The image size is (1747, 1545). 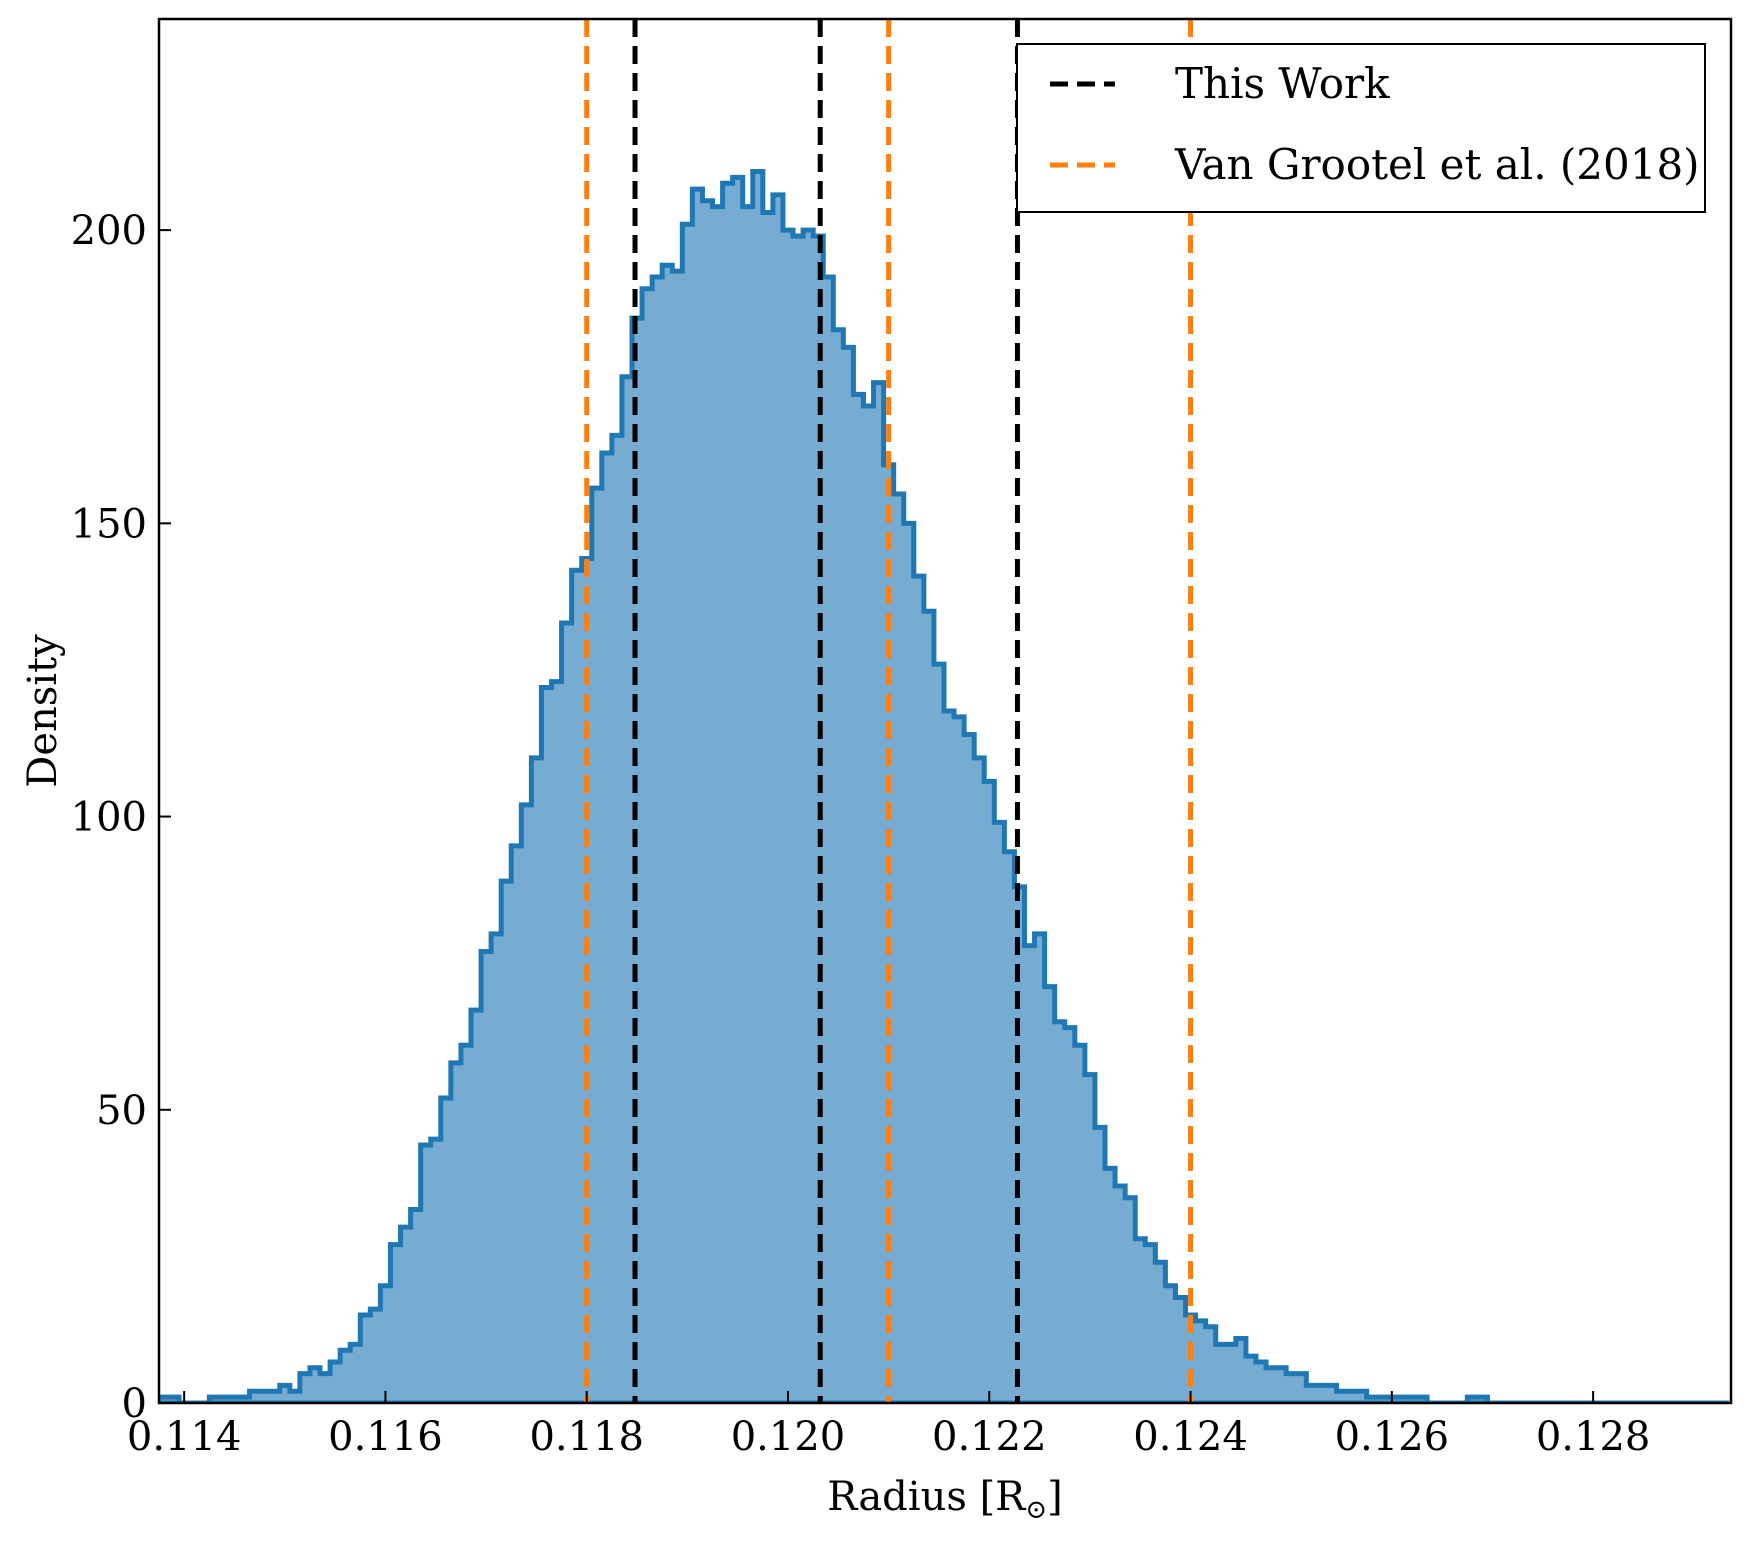 I want to click on x-tick-label: 0.126, so click(x=1392, y=1437).